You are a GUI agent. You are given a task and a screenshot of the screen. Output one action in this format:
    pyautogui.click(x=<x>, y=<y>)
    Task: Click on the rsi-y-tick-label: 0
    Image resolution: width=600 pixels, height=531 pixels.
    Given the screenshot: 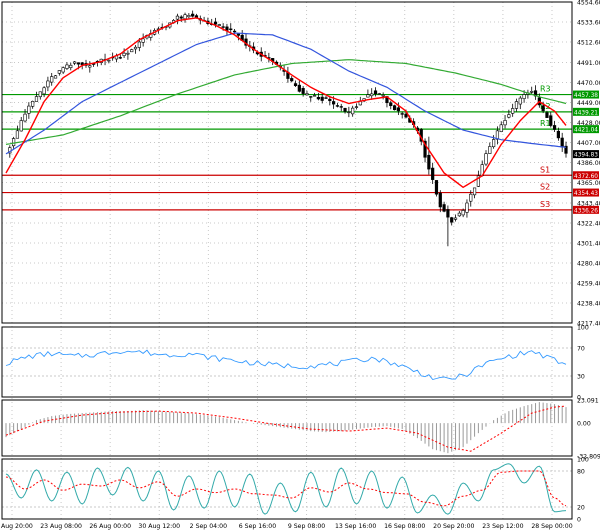 What is the action you would take?
    pyautogui.click(x=579, y=398)
    